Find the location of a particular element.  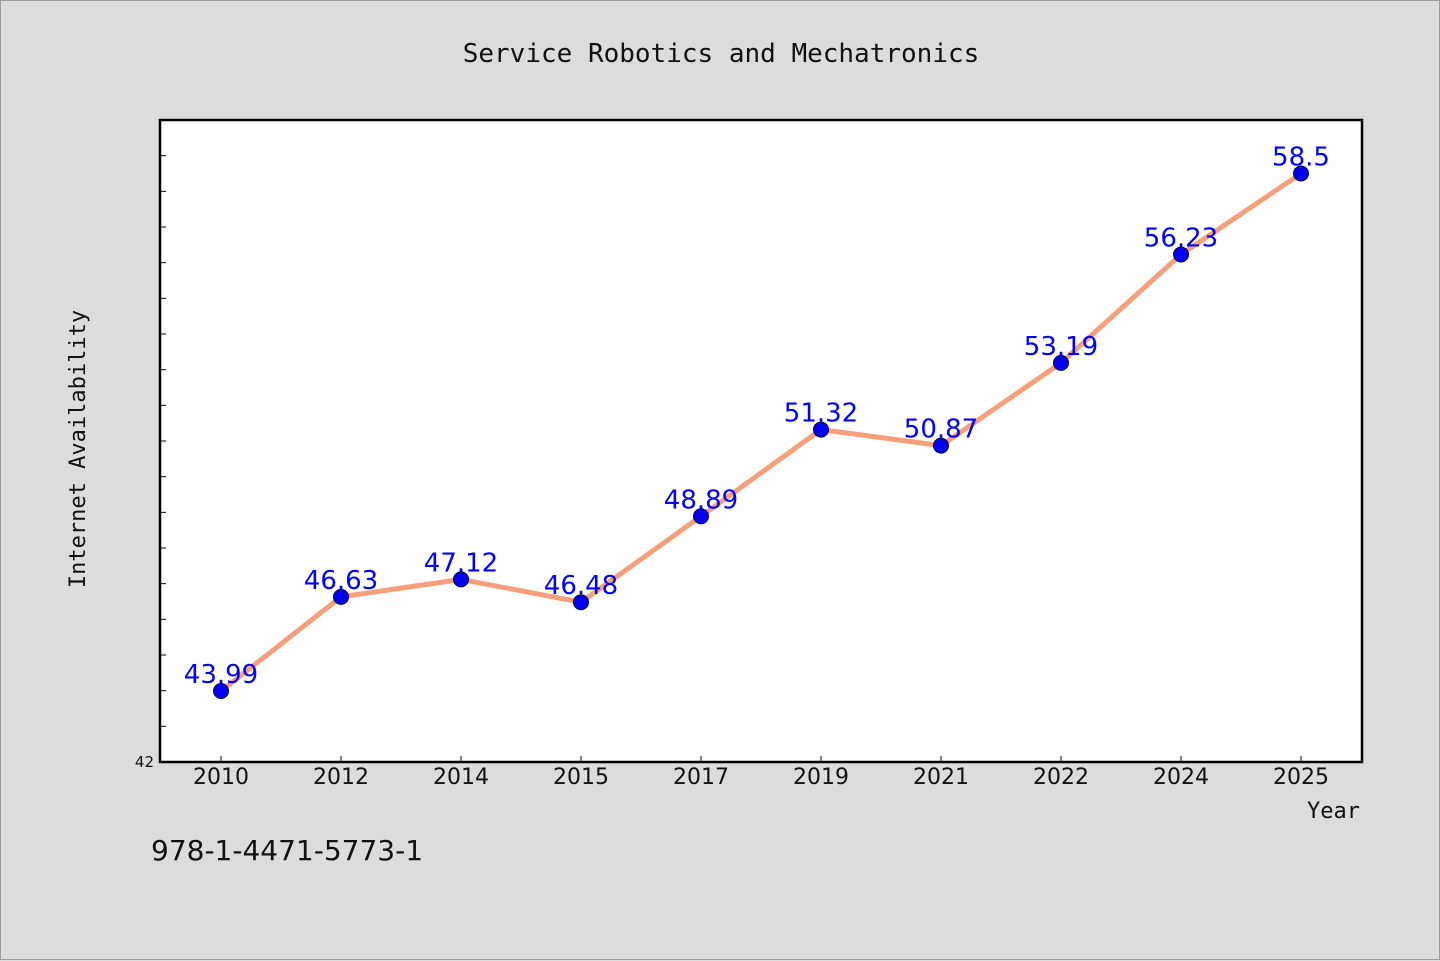

y-axis-ticks is located at coordinates (163, 441).